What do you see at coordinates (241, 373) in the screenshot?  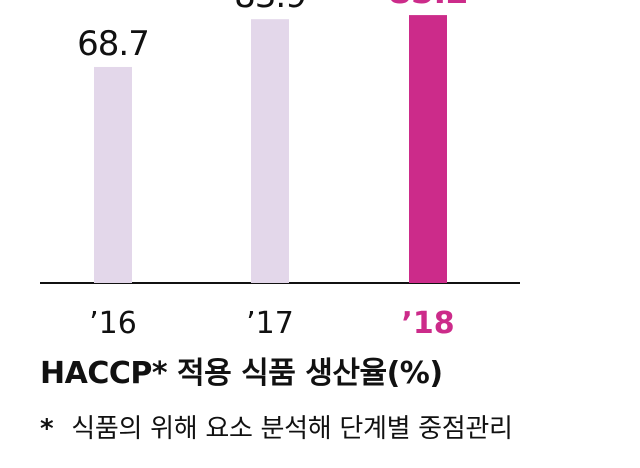 I see `chart-title: HACCP* 적용 식품 생산율(%)` at bounding box center [241, 373].